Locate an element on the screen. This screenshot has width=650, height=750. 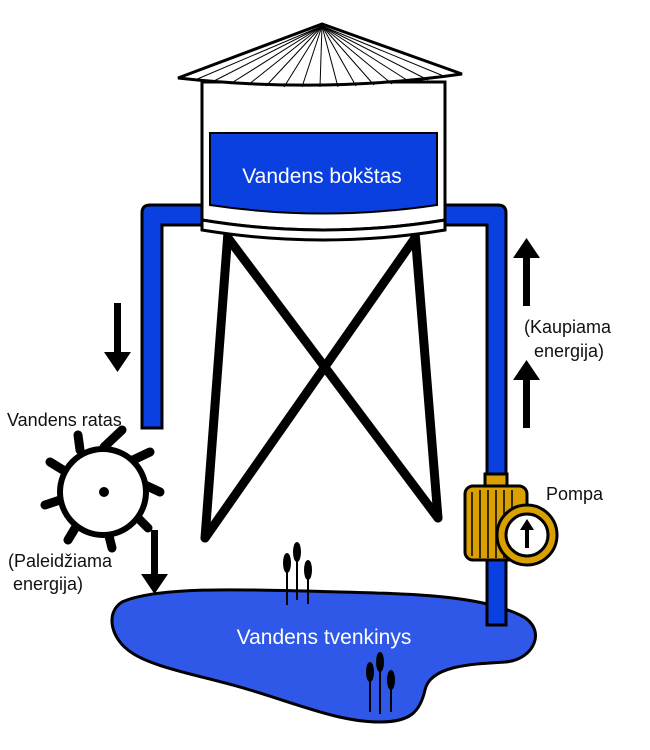
water-wheel-icon is located at coordinates (102, 489).